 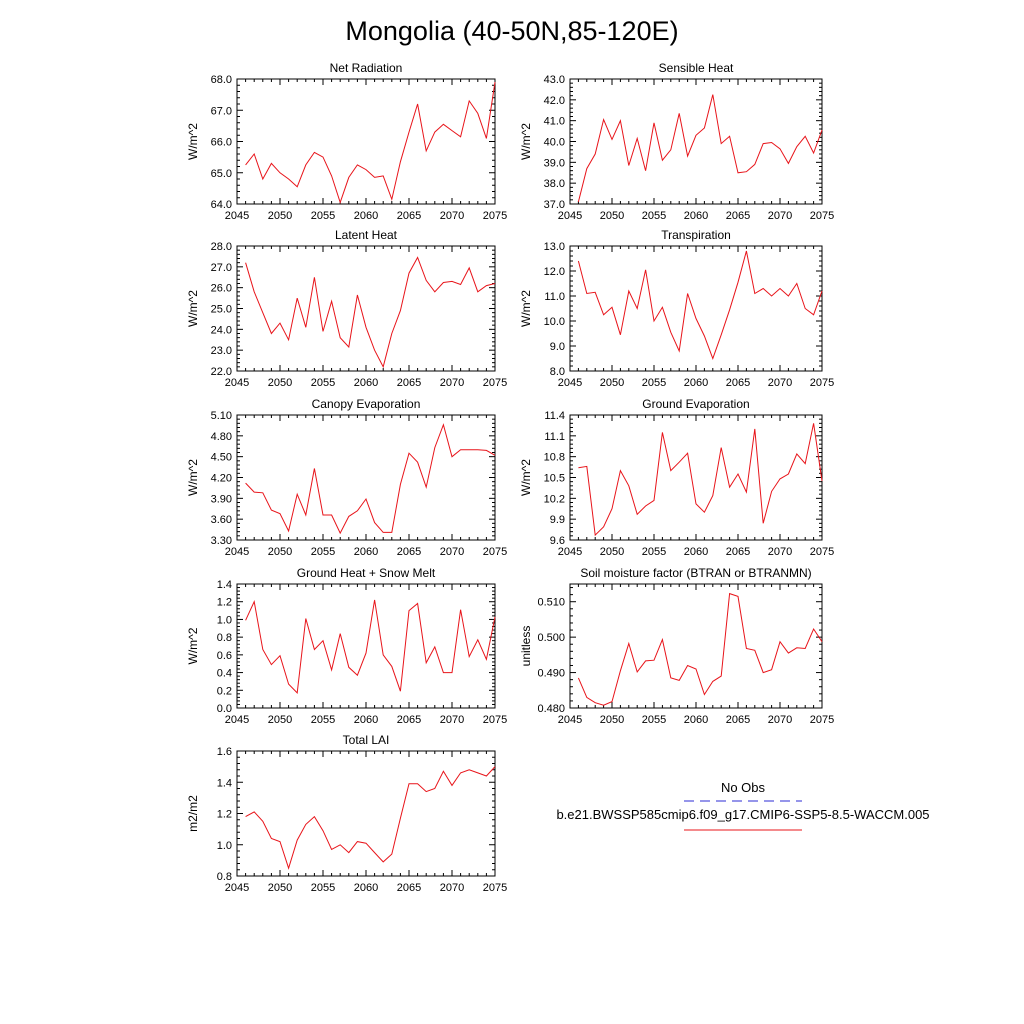 I want to click on panel-title: Net Radiation, so click(x=366, y=68).